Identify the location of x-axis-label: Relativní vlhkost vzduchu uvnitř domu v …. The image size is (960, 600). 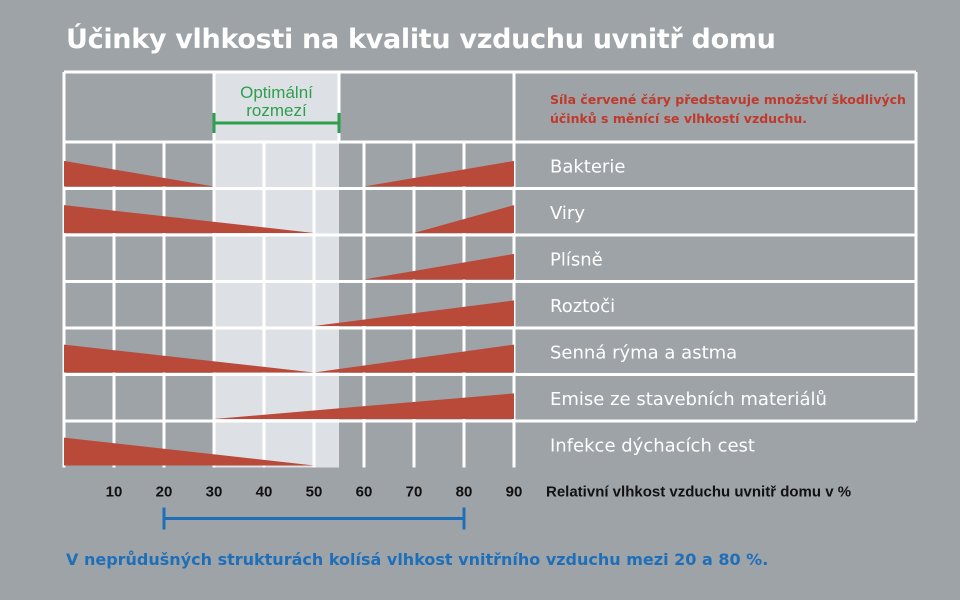
(698, 492).